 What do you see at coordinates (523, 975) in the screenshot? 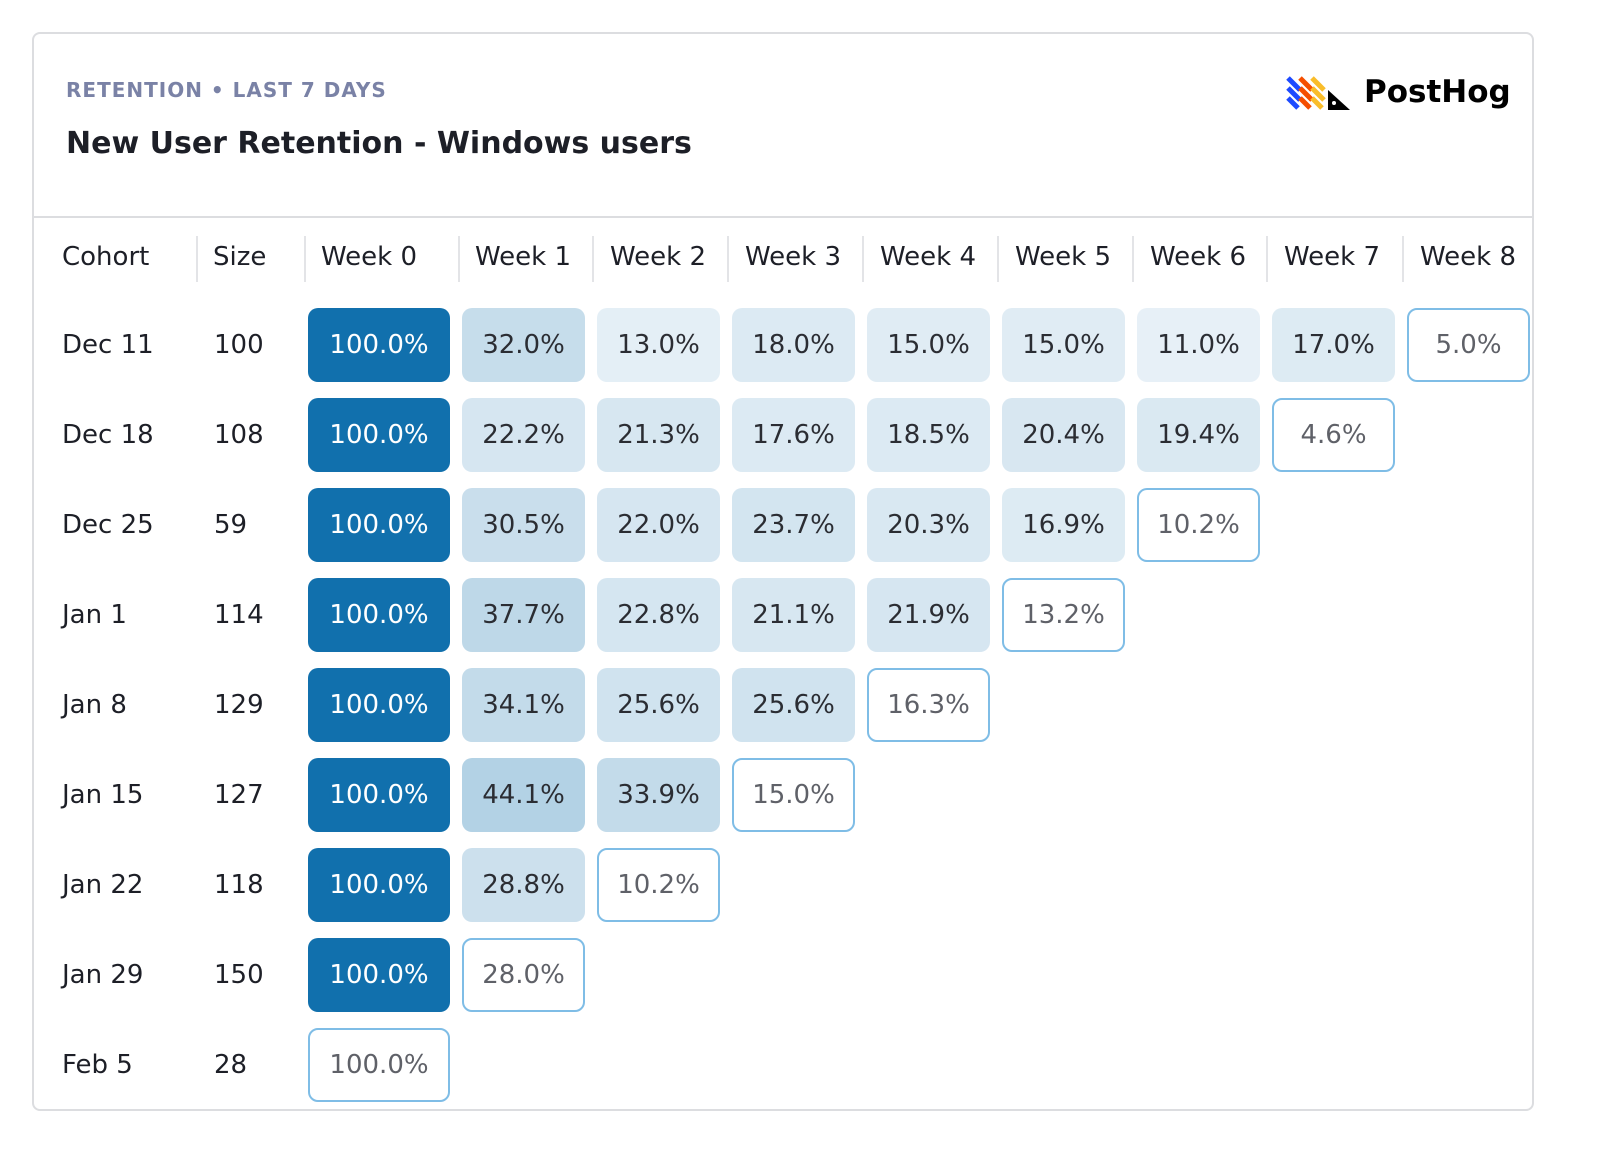
I see `retention-cell: 28.0%` at bounding box center [523, 975].